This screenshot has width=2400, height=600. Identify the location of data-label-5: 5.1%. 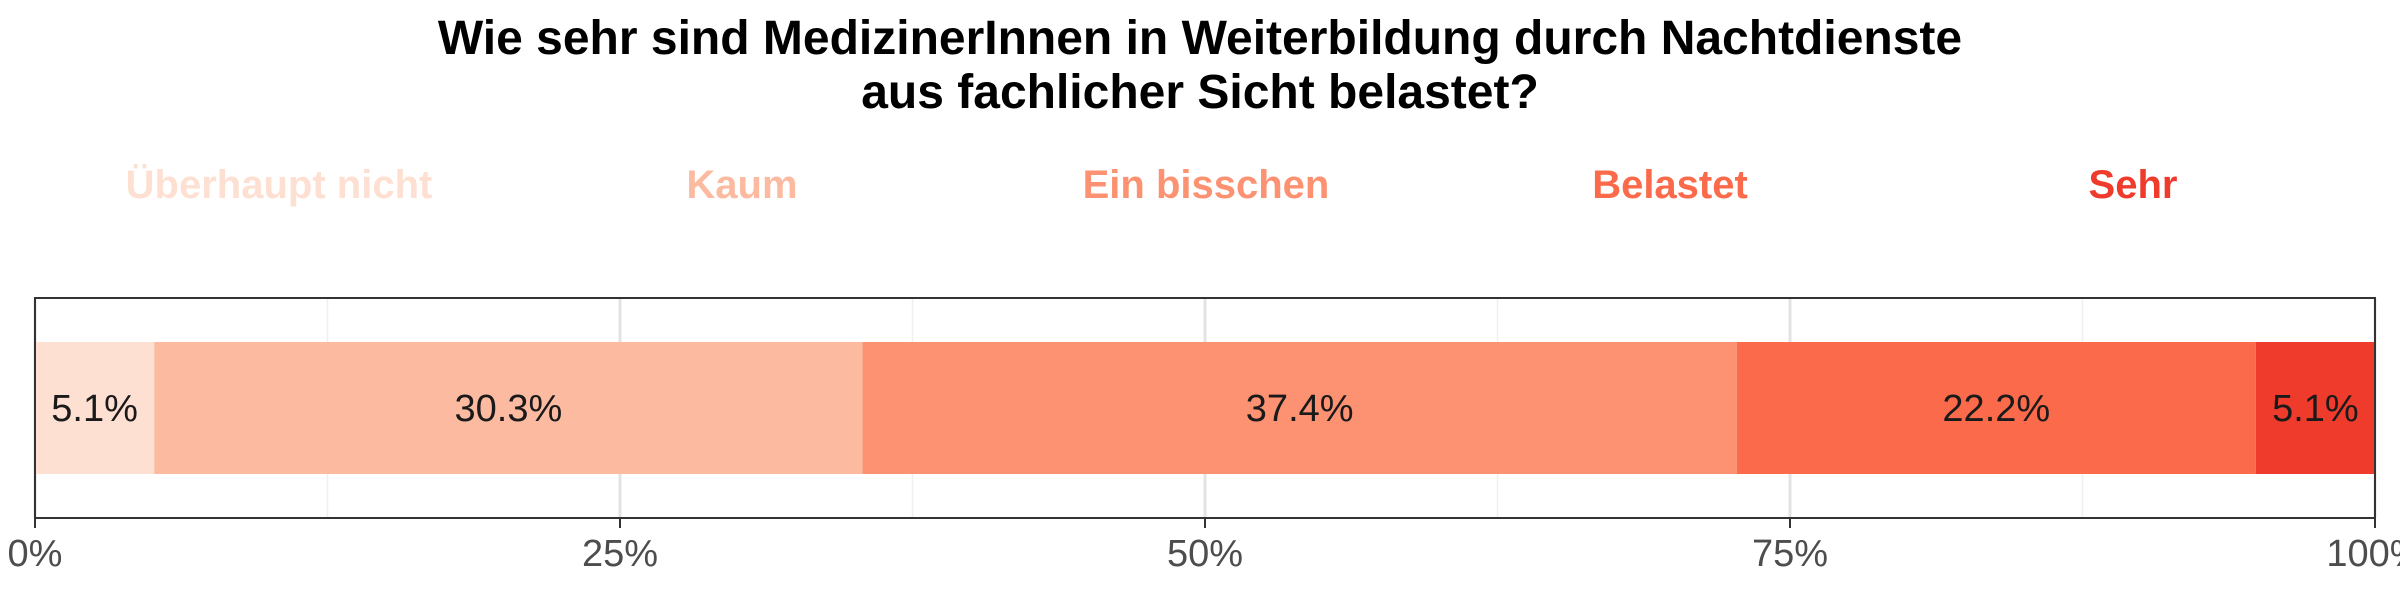
(2315, 409).